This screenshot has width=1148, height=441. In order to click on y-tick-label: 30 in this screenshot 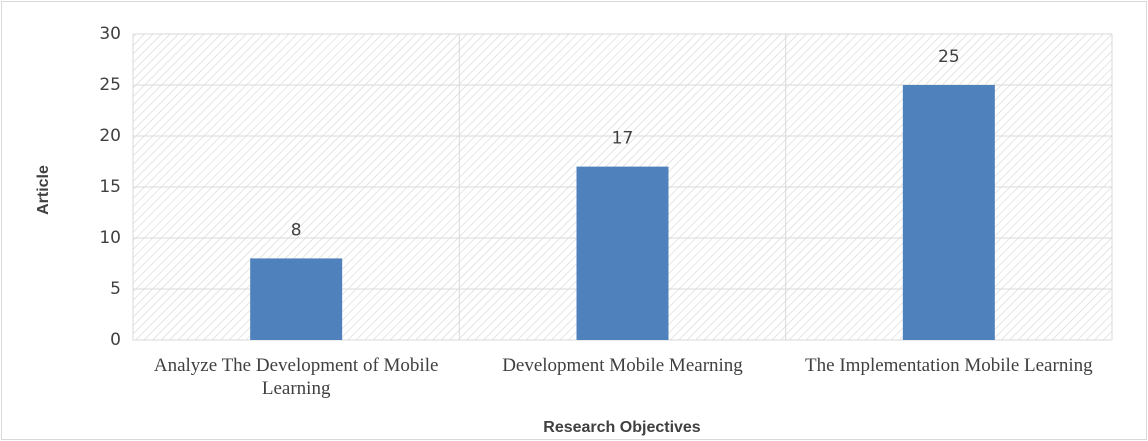, I will do `click(110, 34)`.